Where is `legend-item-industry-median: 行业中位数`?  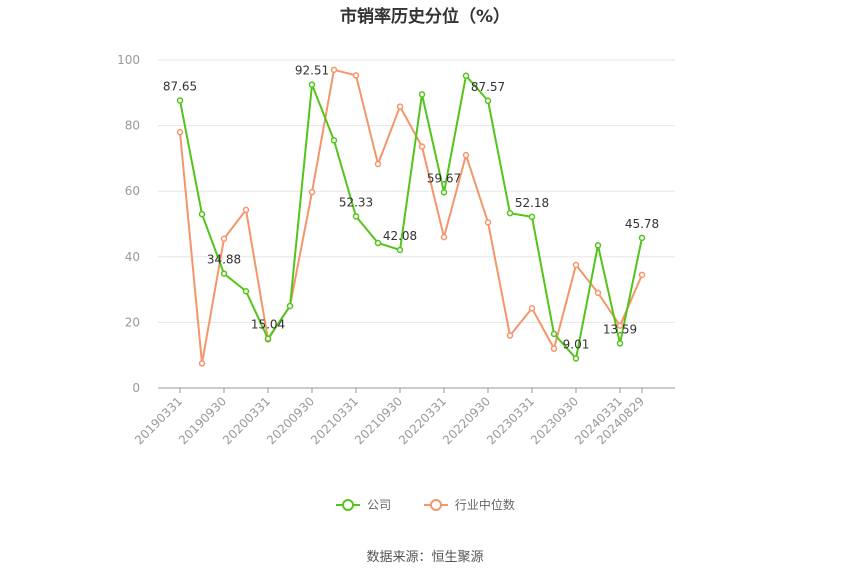
legend-item-industry-median: 行业中位数 is located at coordinates (469, 504).